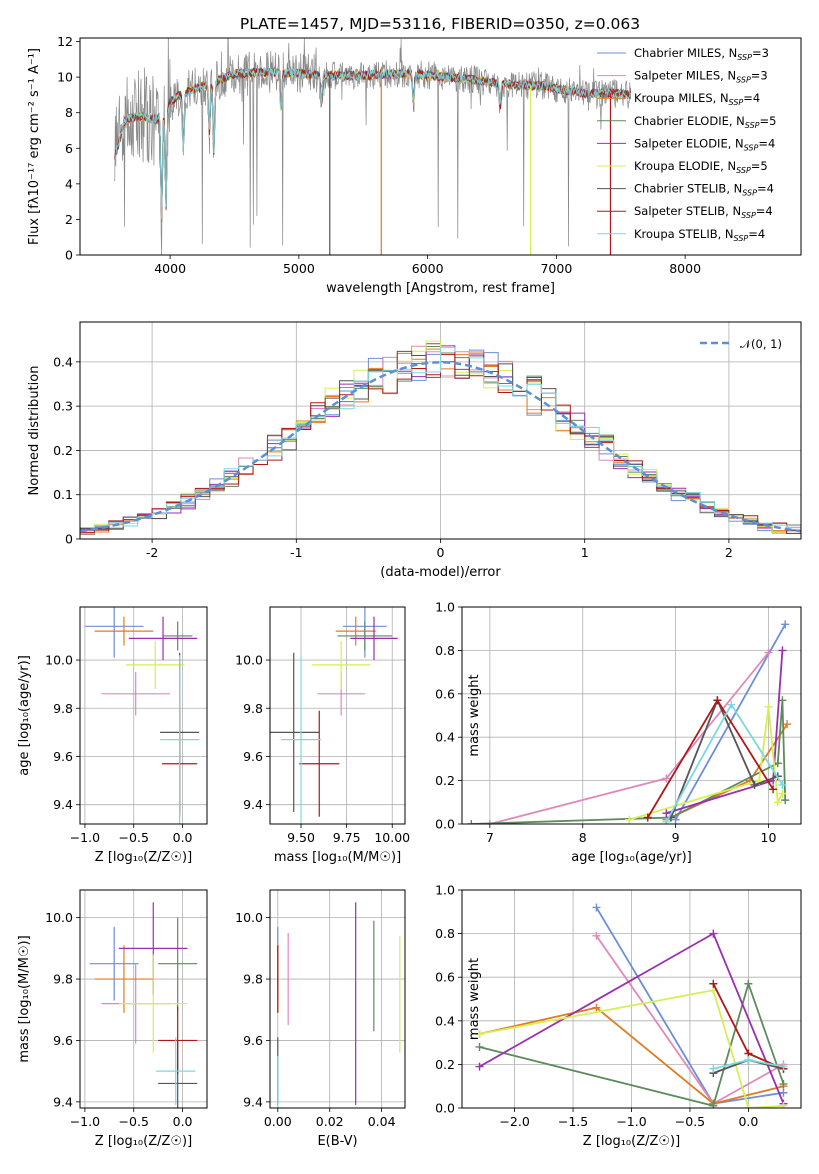 This screenshot has width=819, height=1174. What do you see at coordinates (676, 837) in the screenshot?
I see `x-tick-label: 9` at bounding box center [676, 837].